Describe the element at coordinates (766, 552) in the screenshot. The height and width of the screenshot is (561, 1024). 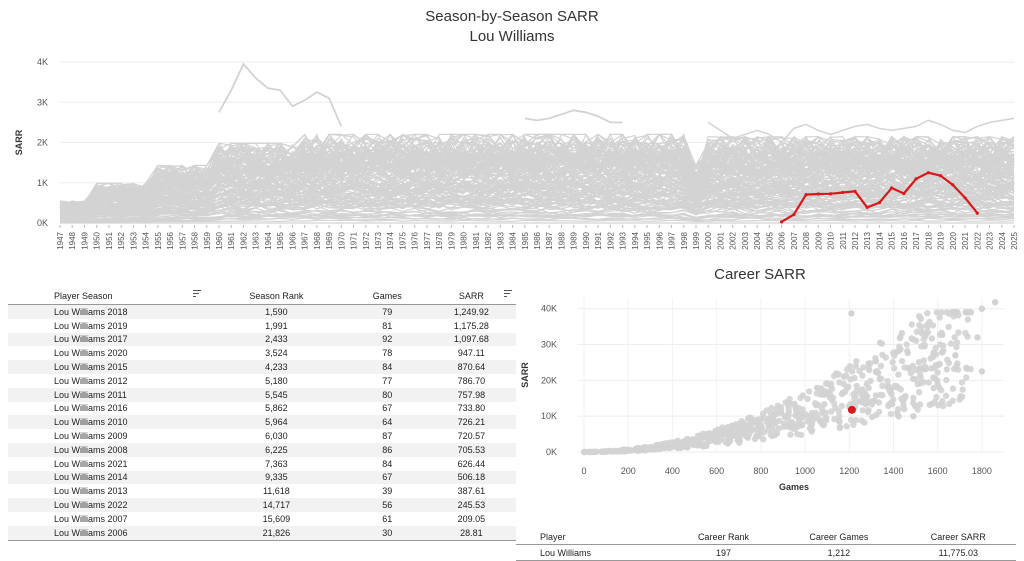
I see `career-row: Lou Williams 197 1,212 11,775.03` at that location.